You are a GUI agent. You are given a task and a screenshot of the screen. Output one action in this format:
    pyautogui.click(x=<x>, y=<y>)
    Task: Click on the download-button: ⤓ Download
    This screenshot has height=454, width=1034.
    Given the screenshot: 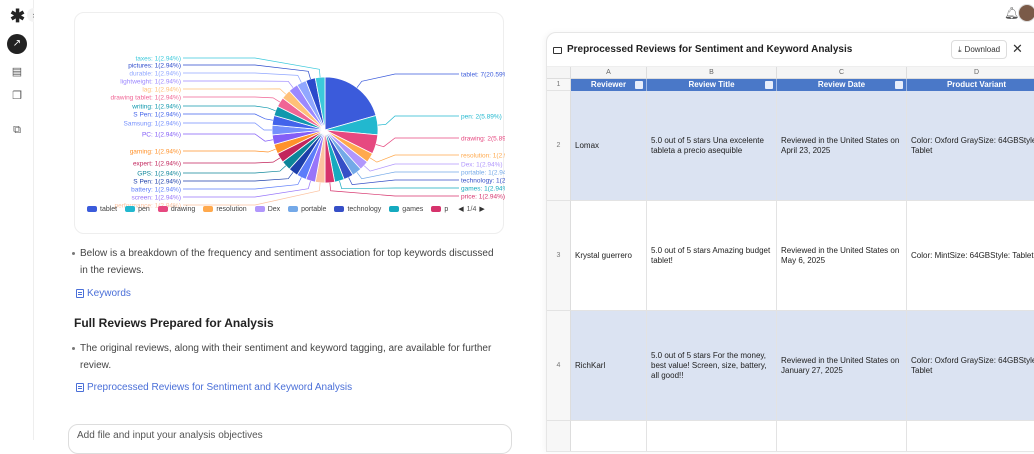 What is the action you would take?
    pyautogui.click(x=979, y=49)
    